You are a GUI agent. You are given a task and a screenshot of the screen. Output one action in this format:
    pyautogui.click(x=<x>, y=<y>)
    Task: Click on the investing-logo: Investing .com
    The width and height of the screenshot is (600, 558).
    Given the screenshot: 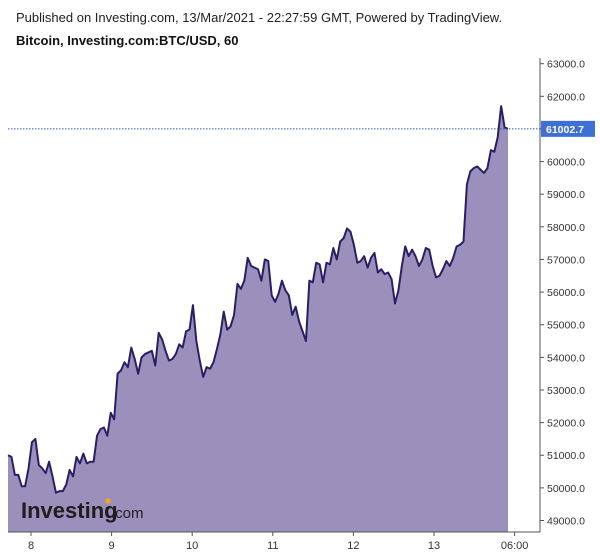 What is the action you would take?
    pyautogui.click(x=82, y=510)
    